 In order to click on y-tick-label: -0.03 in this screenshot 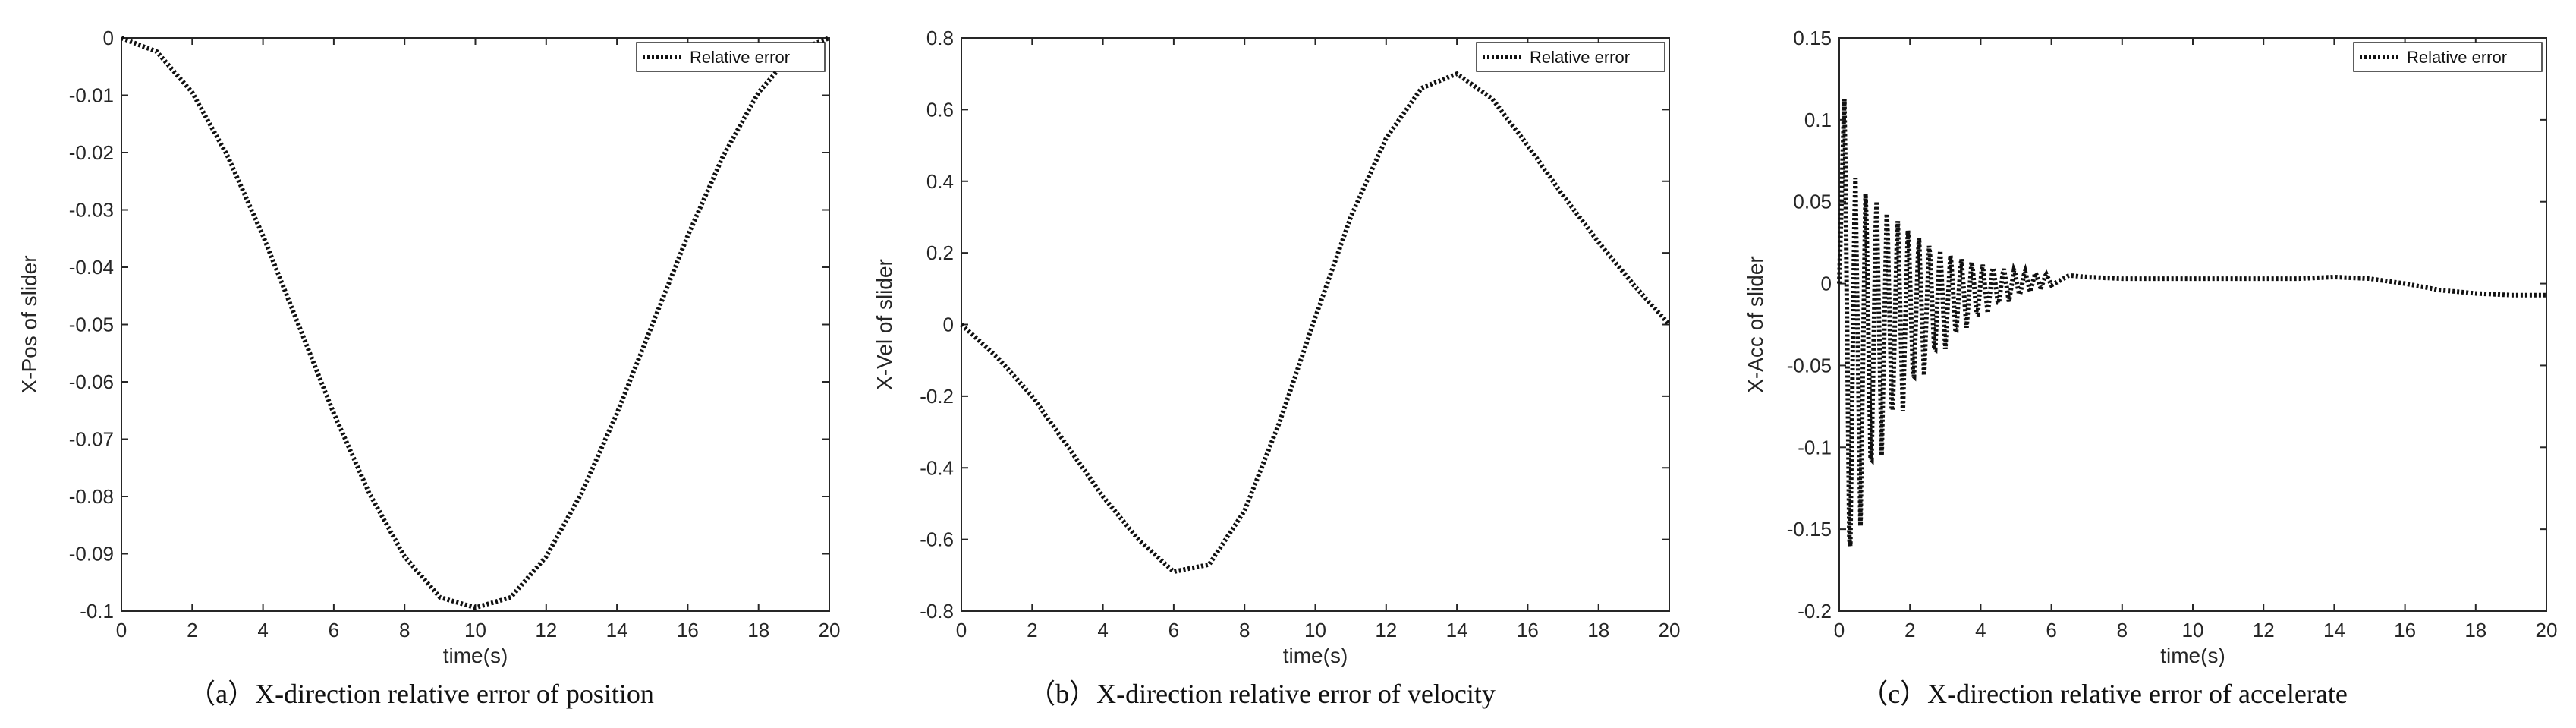, I will do `click(91, 210)`.